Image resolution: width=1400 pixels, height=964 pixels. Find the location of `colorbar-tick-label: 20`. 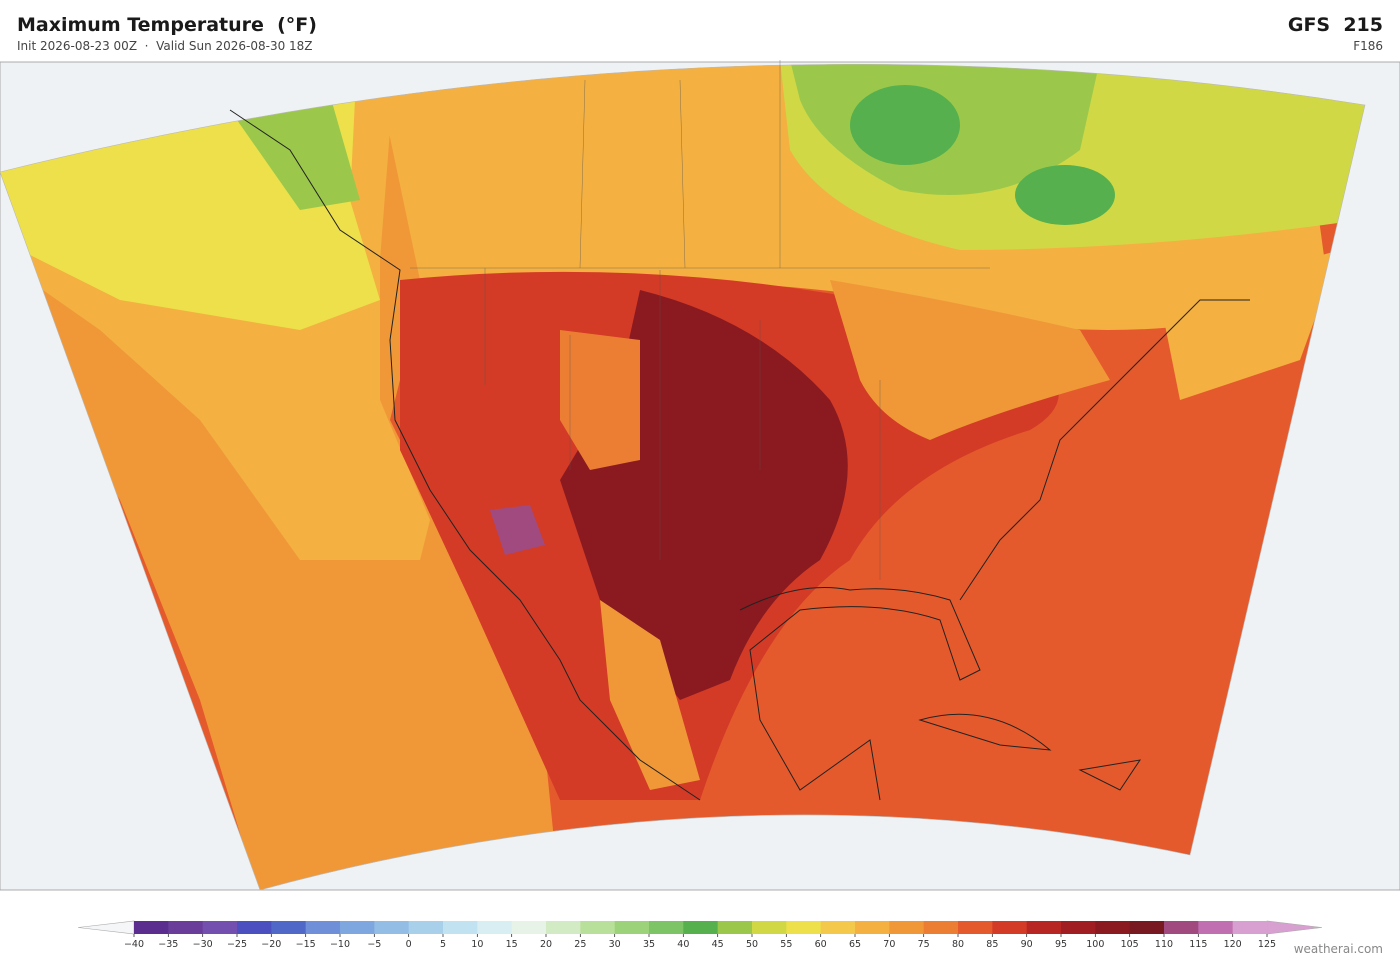

colorbar-tick-label: 20 is located at coordinates (546, 944).